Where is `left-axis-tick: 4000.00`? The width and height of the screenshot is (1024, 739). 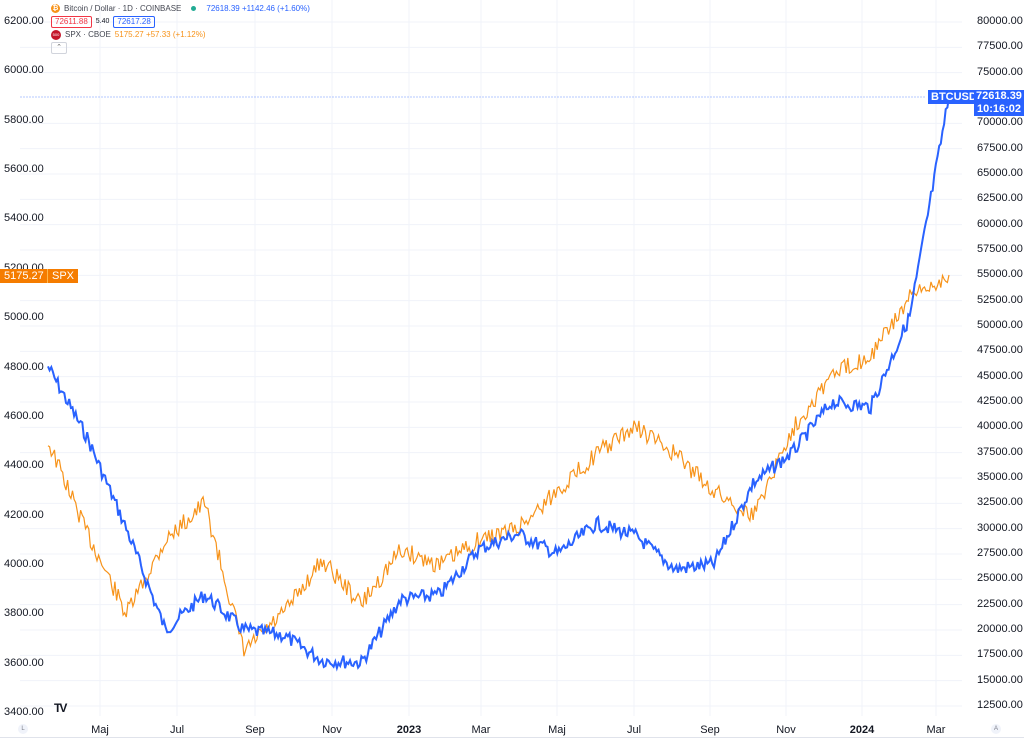 left-axis-tick: 4000.00 is located at coordinates (24, 563).